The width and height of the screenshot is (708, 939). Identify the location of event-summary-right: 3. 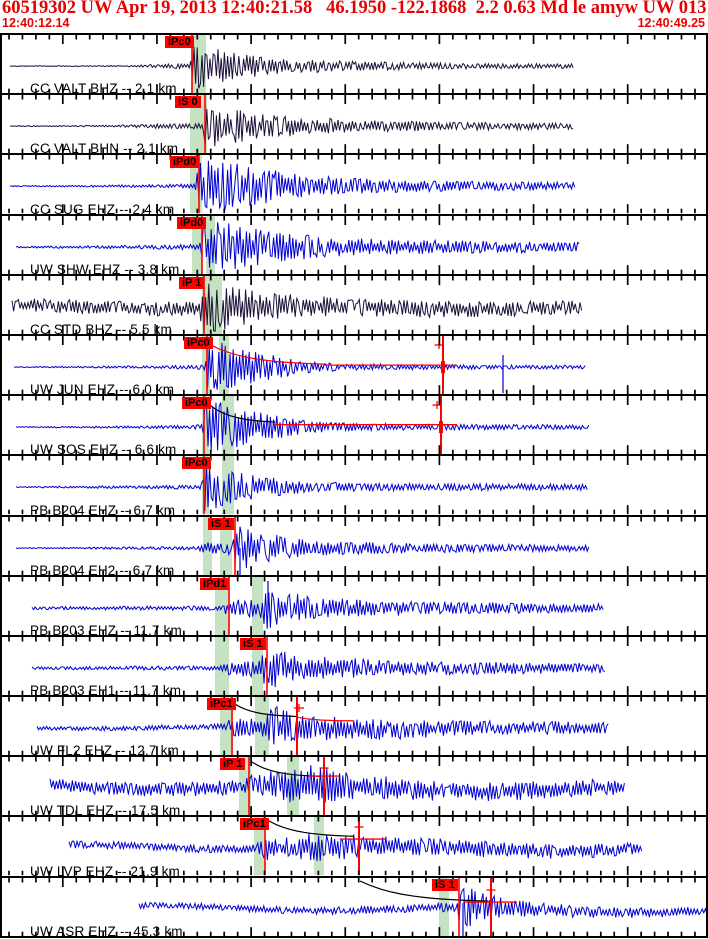
(702, 9).